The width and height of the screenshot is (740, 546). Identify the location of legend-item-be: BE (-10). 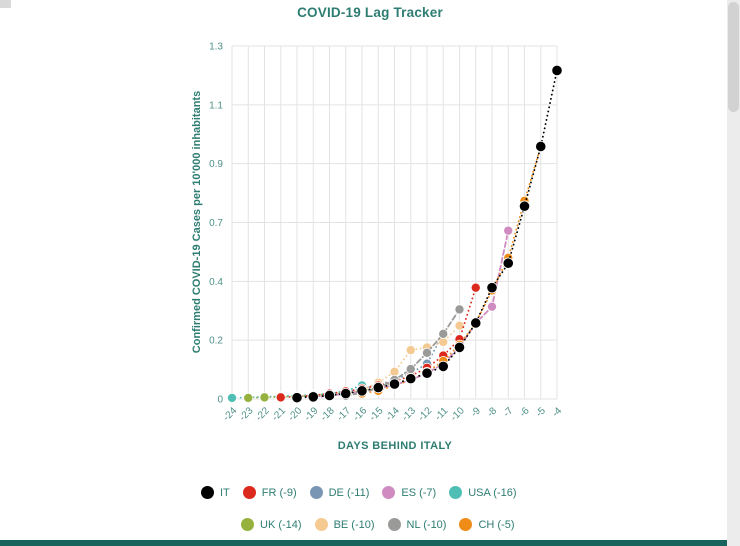
(344, 524).